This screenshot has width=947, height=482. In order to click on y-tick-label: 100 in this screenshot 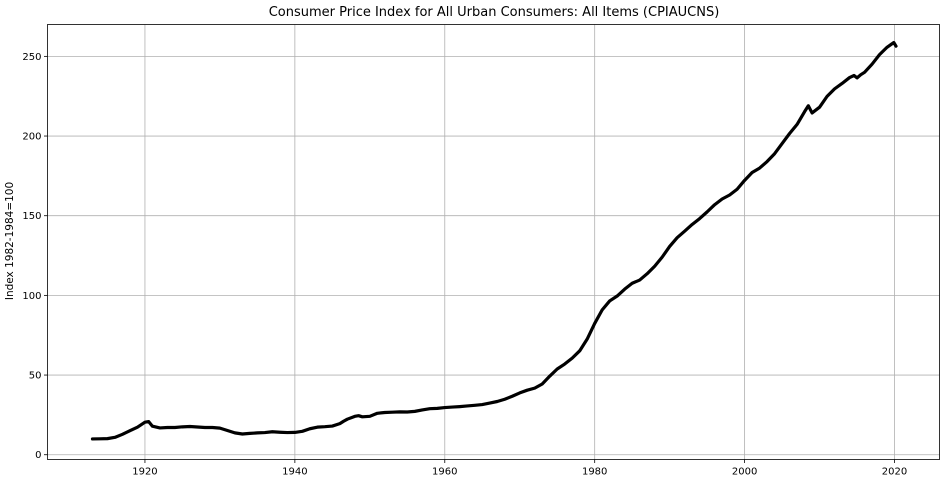, I will do `click(31, 296)`.